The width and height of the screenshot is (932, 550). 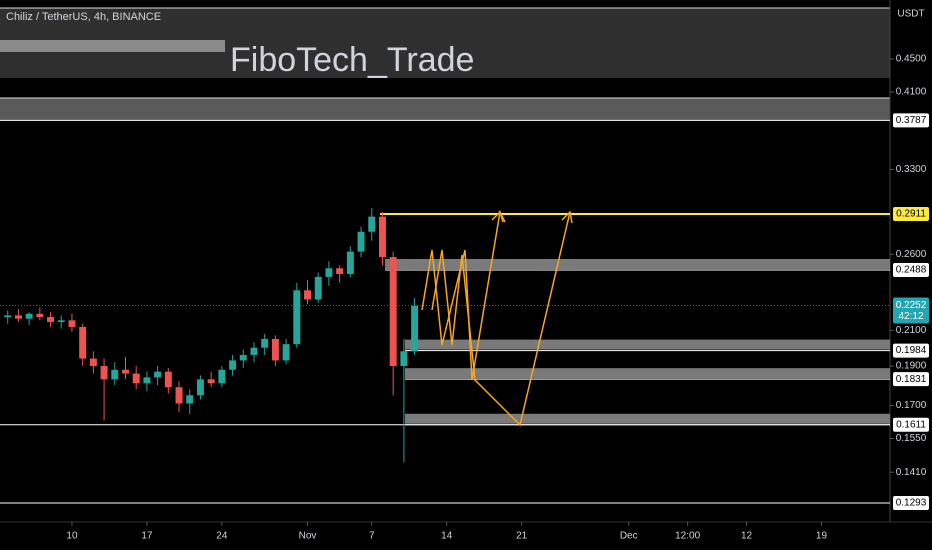 What do you see at coordinates (147, 536) in the screenshot?
I see `x-tick-label: 17` at bounding box center [147, 536].